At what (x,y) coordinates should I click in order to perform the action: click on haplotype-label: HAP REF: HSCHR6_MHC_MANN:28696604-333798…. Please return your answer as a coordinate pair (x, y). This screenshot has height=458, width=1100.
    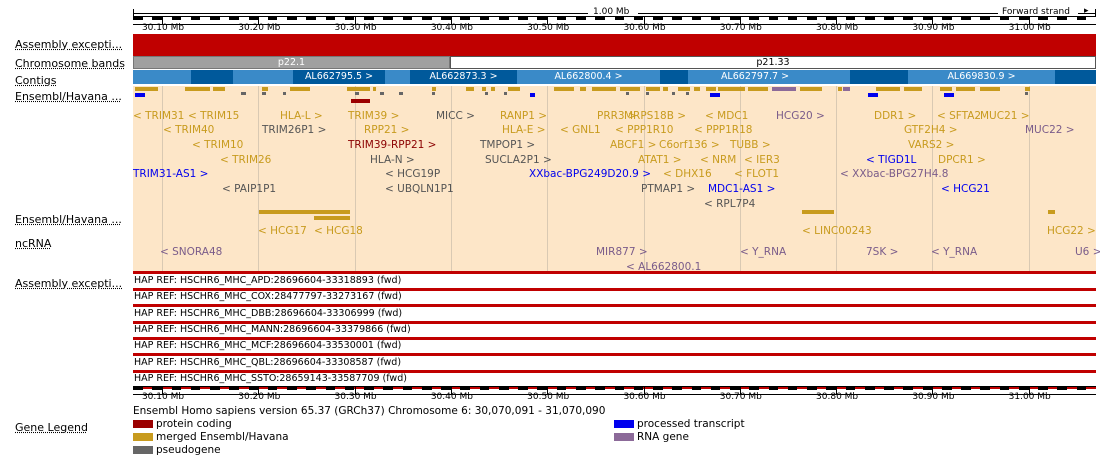
    Looking at the image, I should click on (272, 329).